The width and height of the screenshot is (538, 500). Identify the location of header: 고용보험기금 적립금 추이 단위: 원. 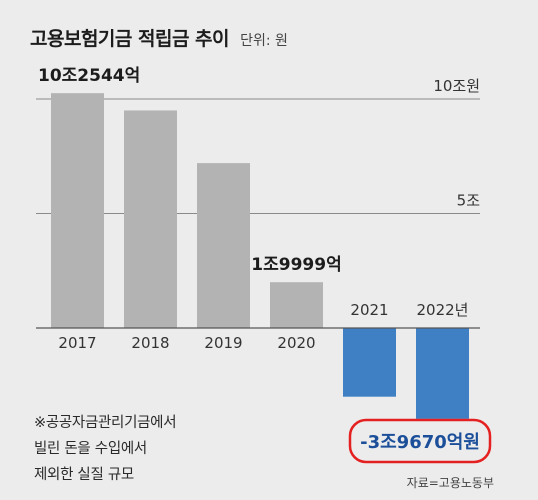
(159, 37).